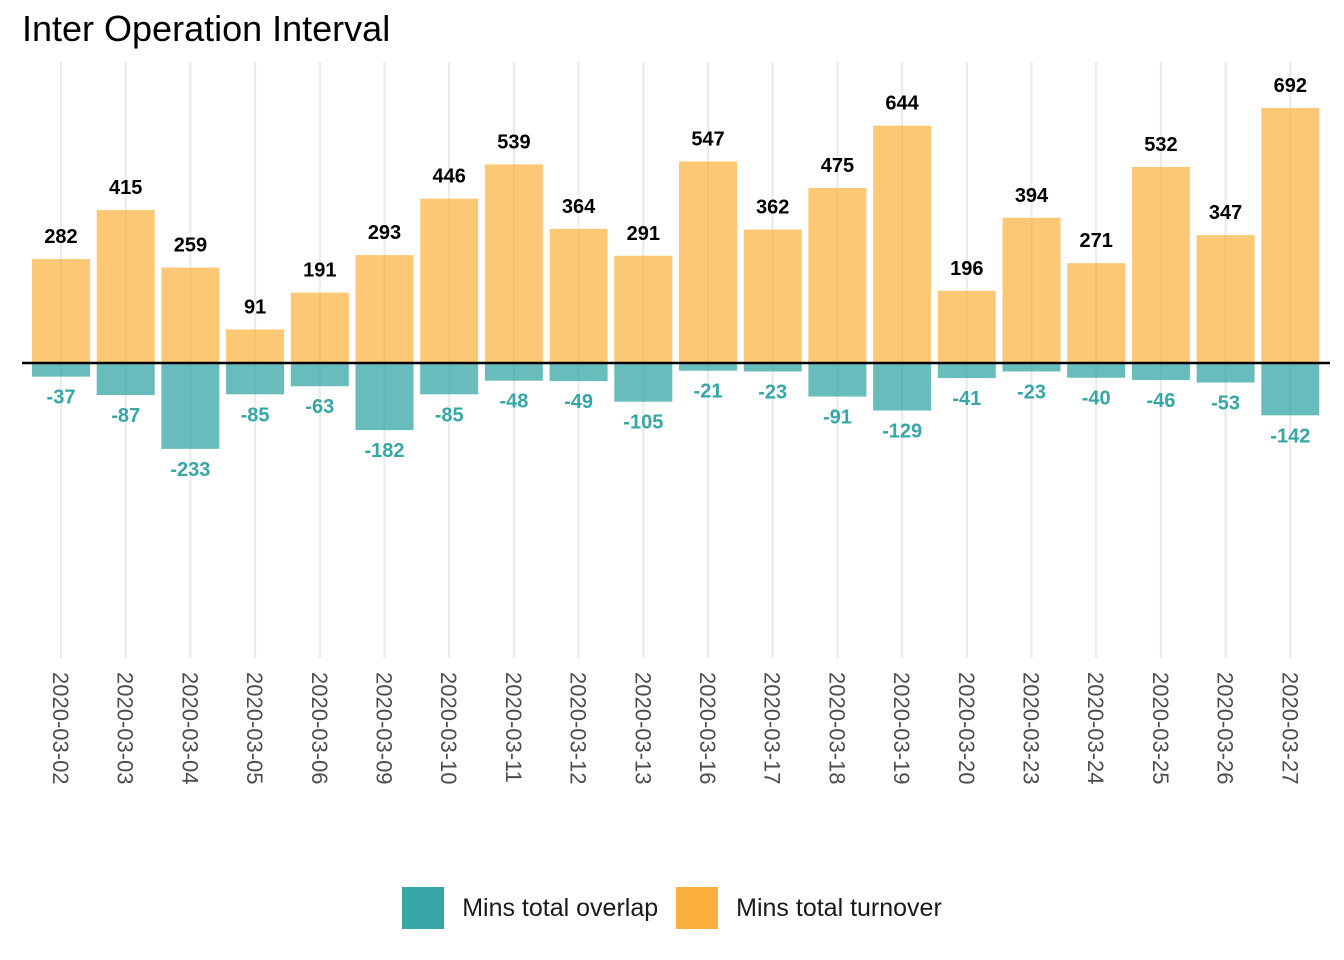  What do you see at coordinates (513, 727) in the screenshot?
I see `x-tick-label: 2020-03-11` at bounding box center [513, 727].